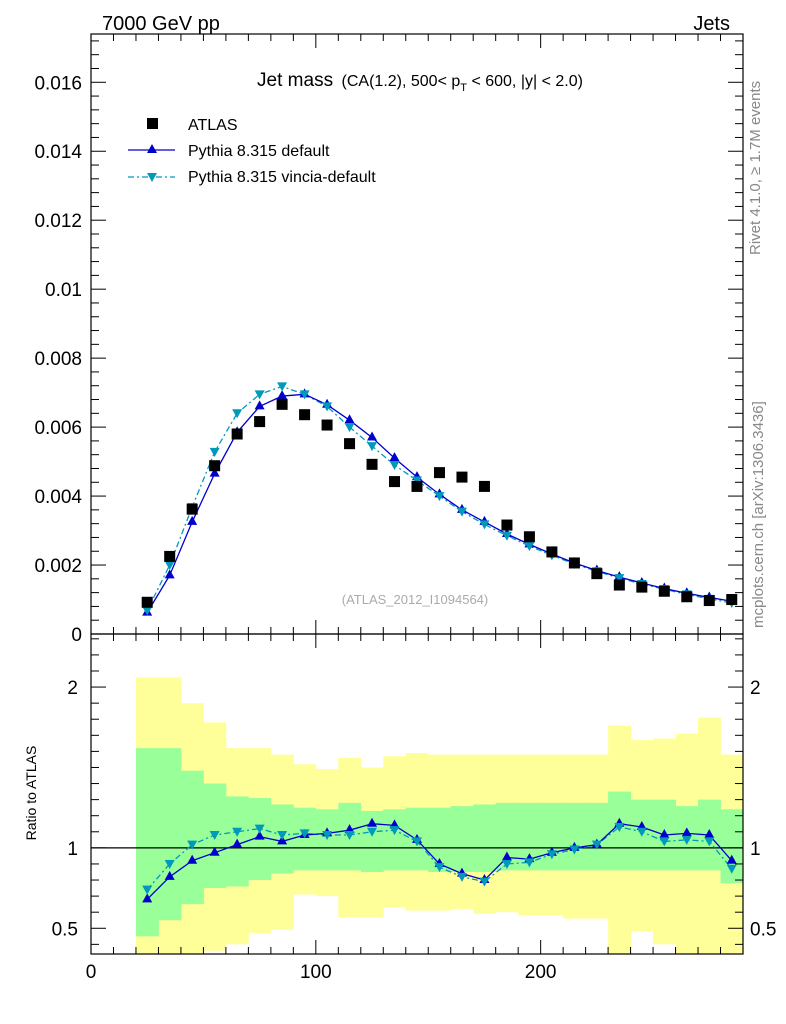 The width and height of the screenshot is (786, 1024). What do you see at coordinates (152, 148) in the screenshot?
I see `legend-default-marker` at bounding box center [152, 148].